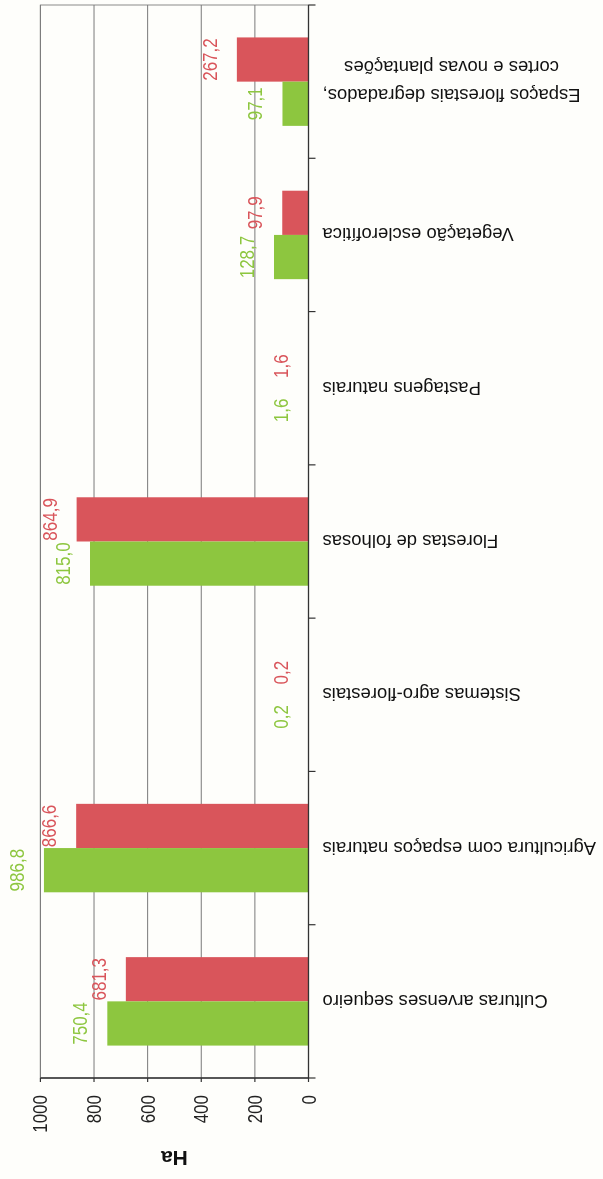 The width and height of the screenshot is (603, 1179). Describe the element at coordinates (201, 1109) in the screenshot. I see `x-tick-label: 400` at that location.